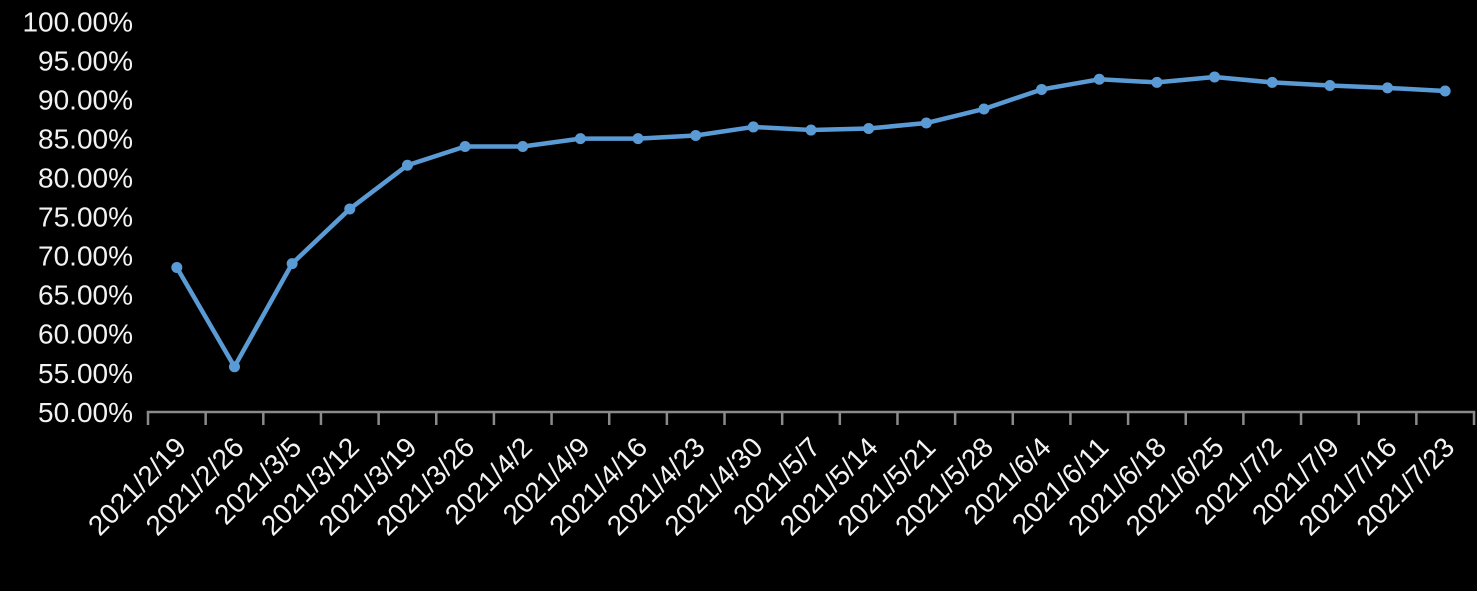  What do you see at coordinates (85, 334) in the screenshot?
I see `y-axis-tick-label: 60.00%` at bounding box center [85, 334].